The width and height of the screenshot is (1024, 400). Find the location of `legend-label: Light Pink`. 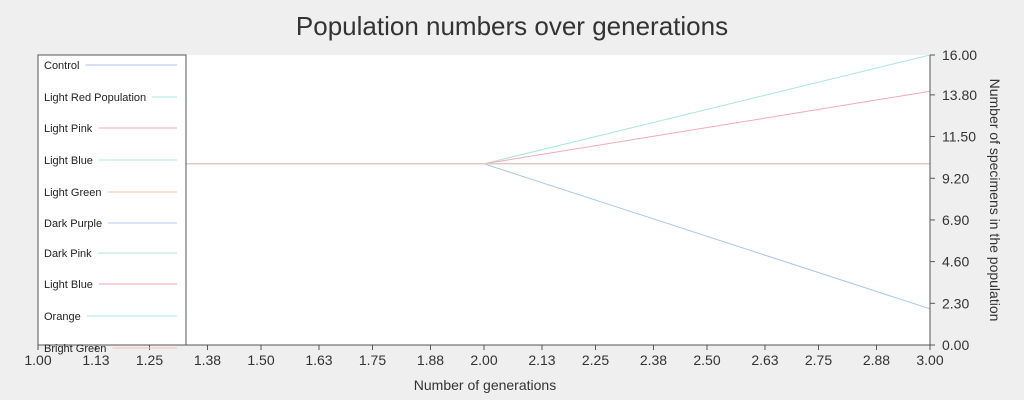

legend-label: Light Pink is located at coordinates (68, 129).